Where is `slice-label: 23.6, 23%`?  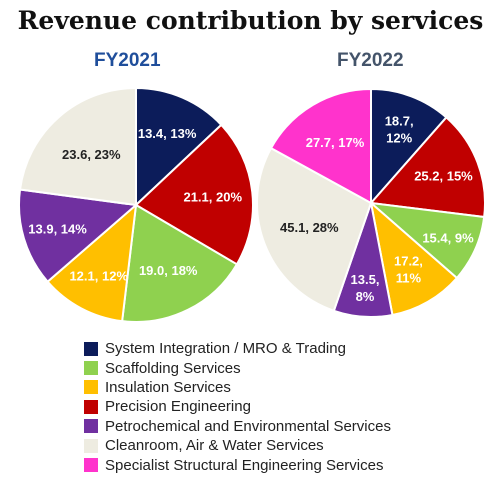 slice-label: 23.6, 23% is located at coordinates (91, 154).